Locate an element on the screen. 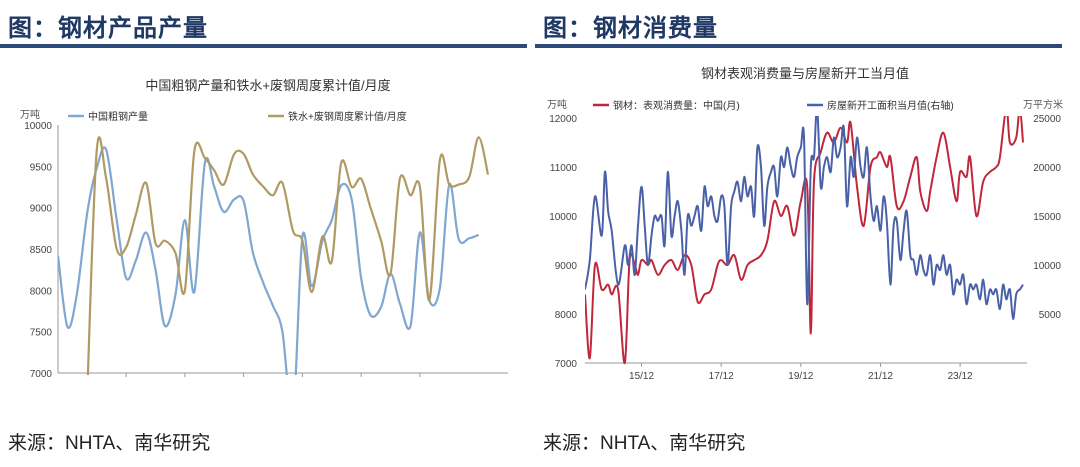 This screenshot has width=1080, height=467. right-left-y-tick-label: 12000 is located at coordinates (563, 119).